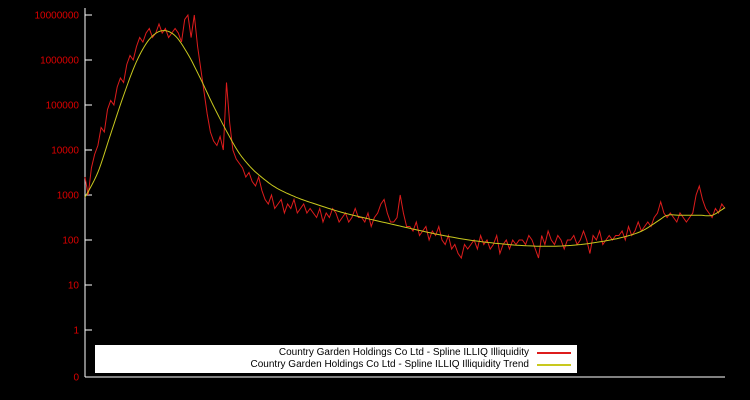 The height and width of the screenshot is (400, 750). I want to click on legend-line-sample-illiq, so click(554, 353).